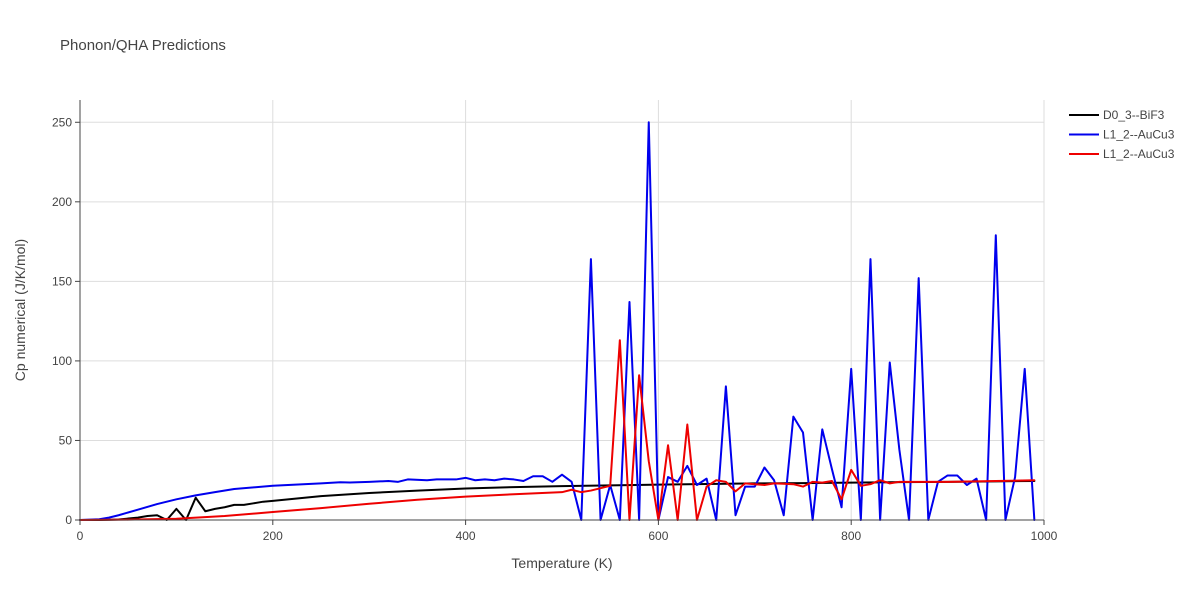  What do you see at coordinates (1134, 115) in the screenshot?
I see `legend-label-1: D0_3--BiF3` at bounding box center [1134, 115].